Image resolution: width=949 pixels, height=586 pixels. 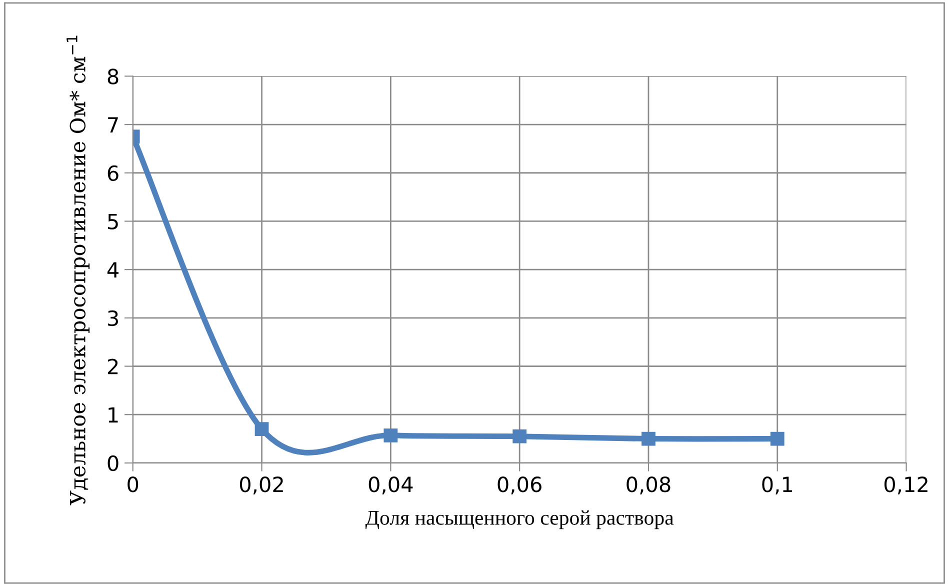 What do you see at coordinates (113, 76) in the screenshot?
I see `y-tick-label: 8` at bounding box center [113, 76].